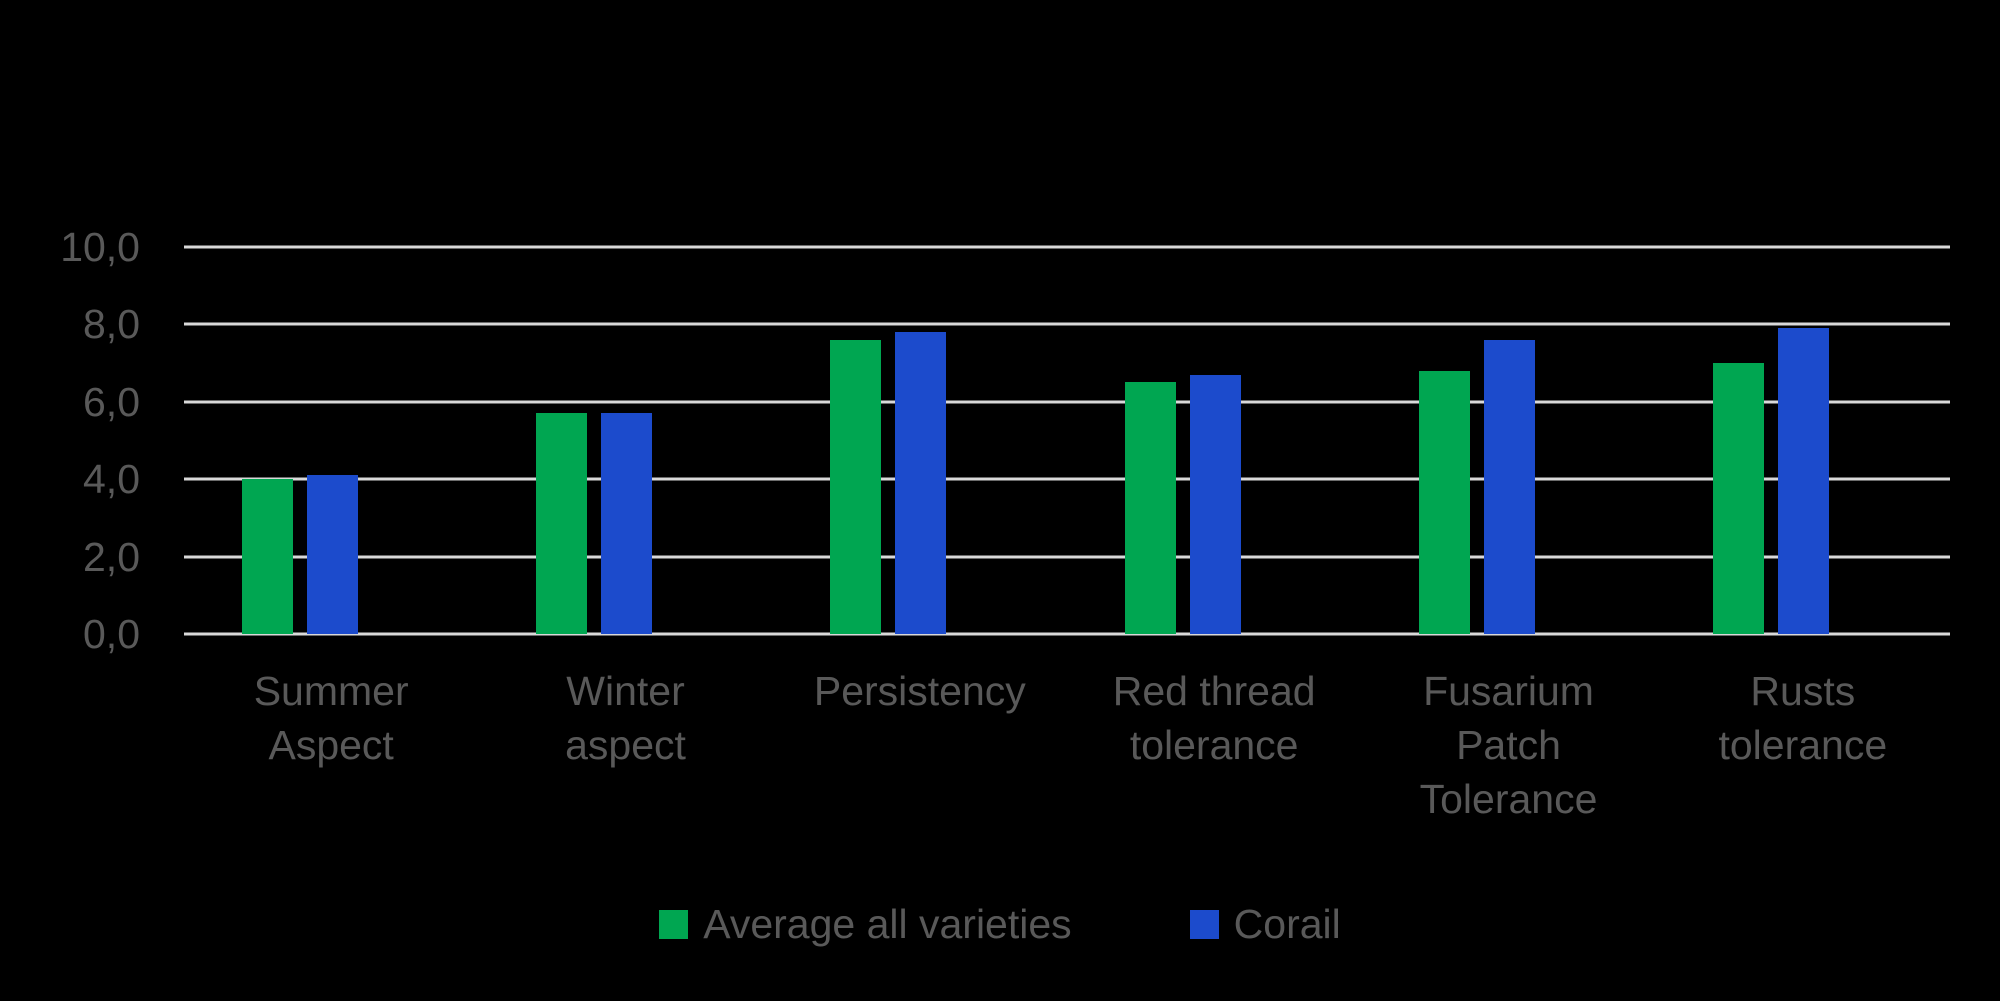 The width and height of the screenshot is (2000, 1001). Describe the element at coordinates (1214, 718) in the screenshot. I see `category-label: Red thread tolerance` at that location.